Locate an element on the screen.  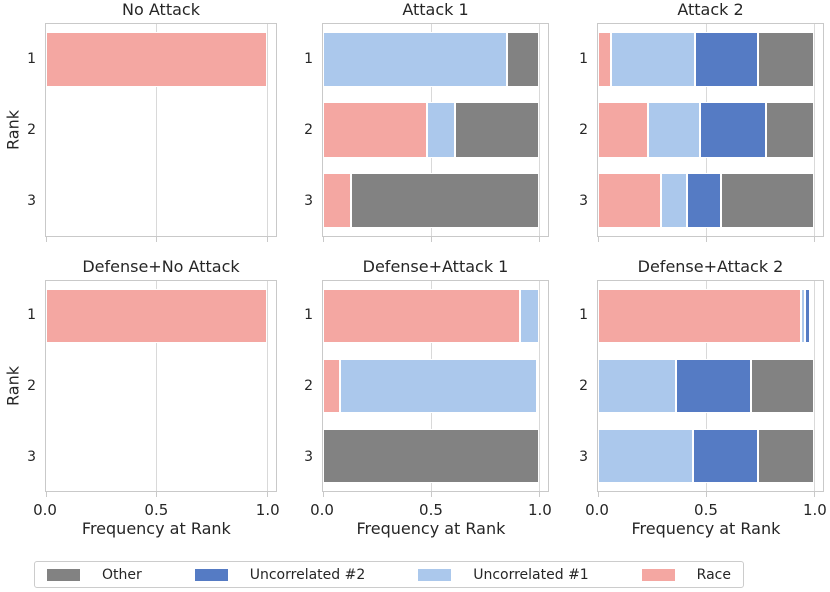
subplot-title: Defense+No Attack is located at coordinates (161, 266).